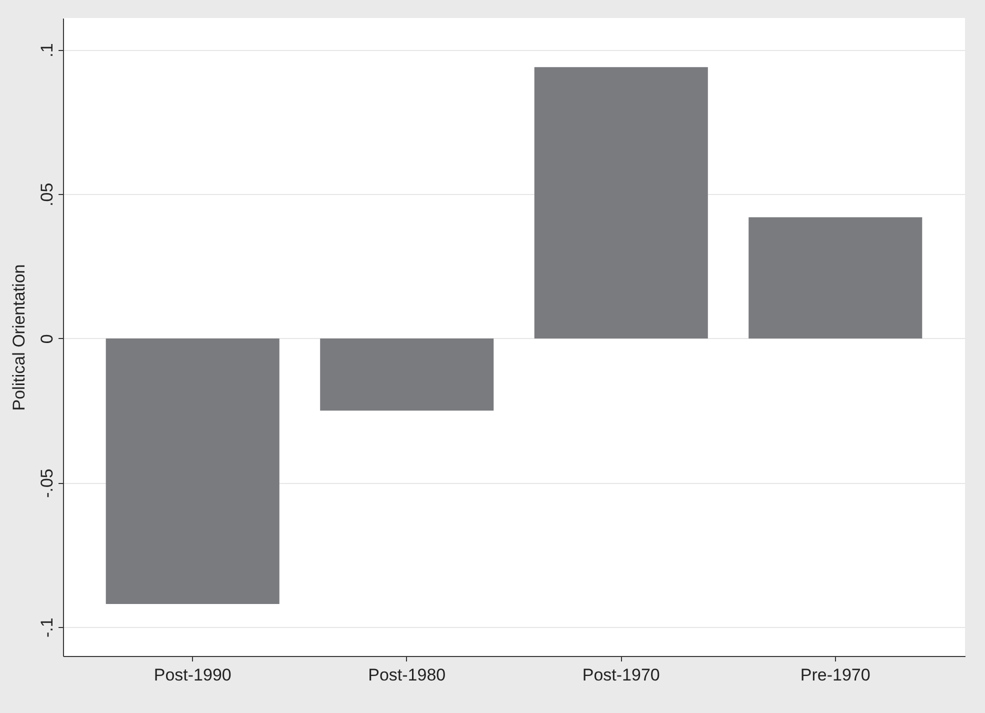 This screenshot has width=985, height=713. What do you see at coordinates (621, 675) in the screenshot?
I see `x-tick-label: Post-1970` at bounding box center [621, 675].